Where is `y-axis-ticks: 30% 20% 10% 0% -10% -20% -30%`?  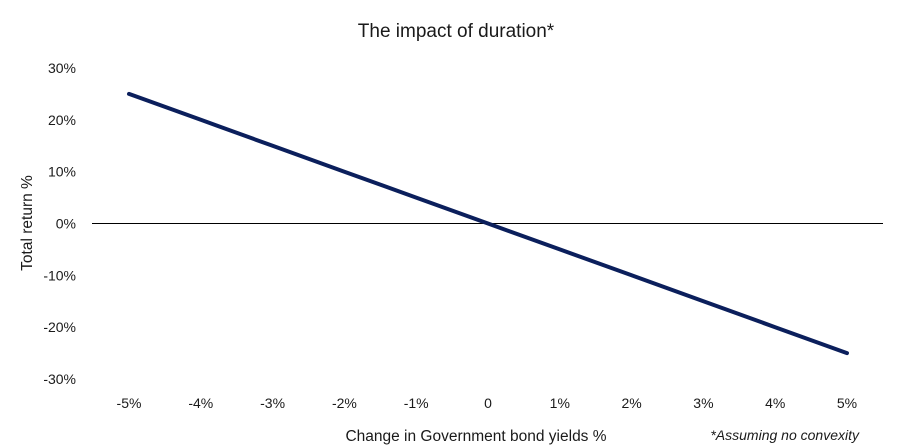 y-axis-ticks: 30% 20% 10% 0% -10% -20% -30% is located at coordinates (59, 223).